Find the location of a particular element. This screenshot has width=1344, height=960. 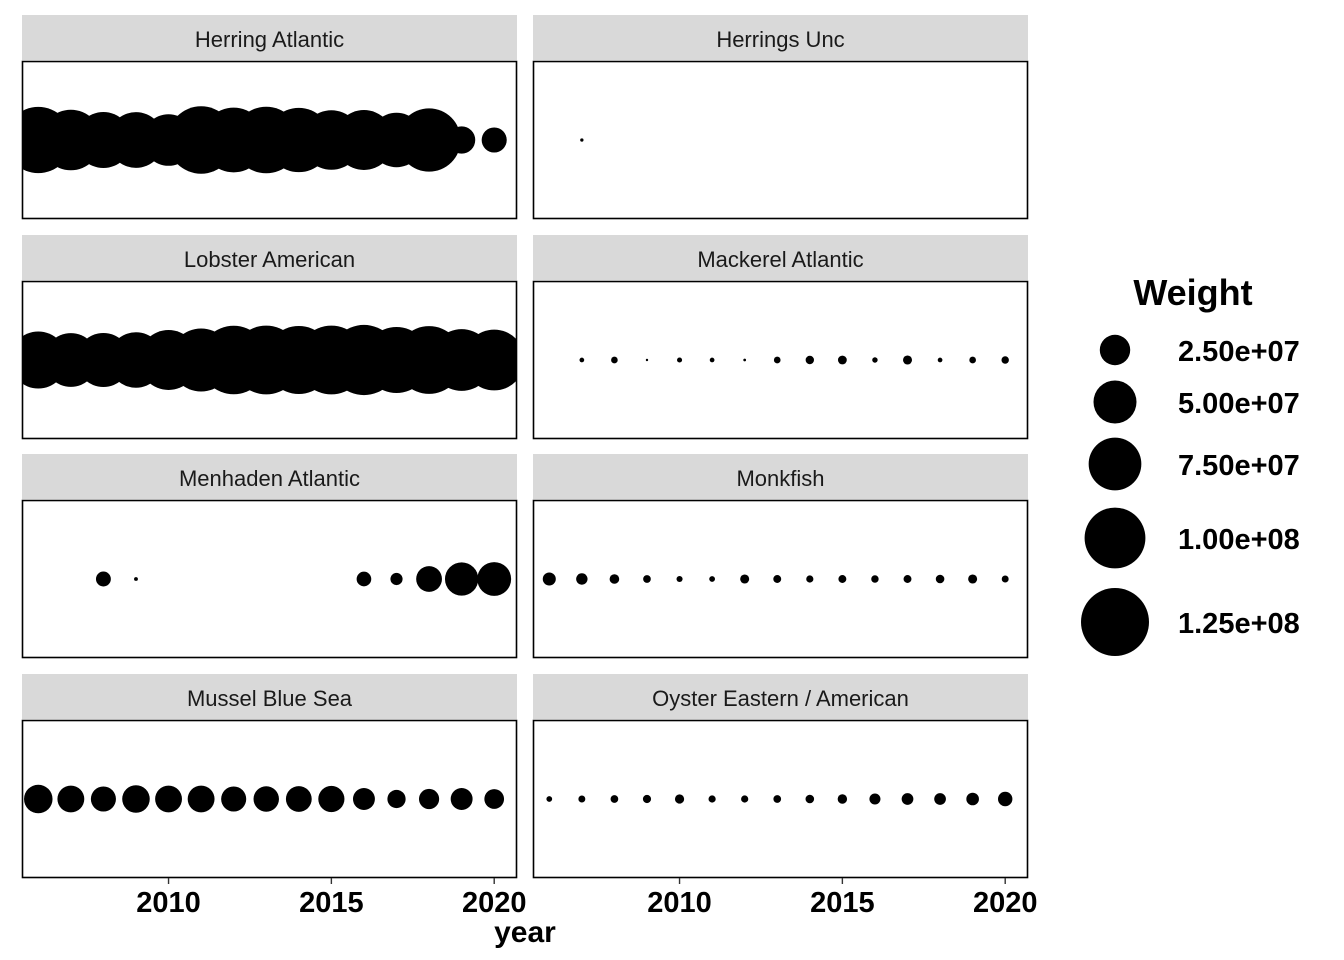

legend-item: 5.00e+07 is located at coordinates (1196, 402).